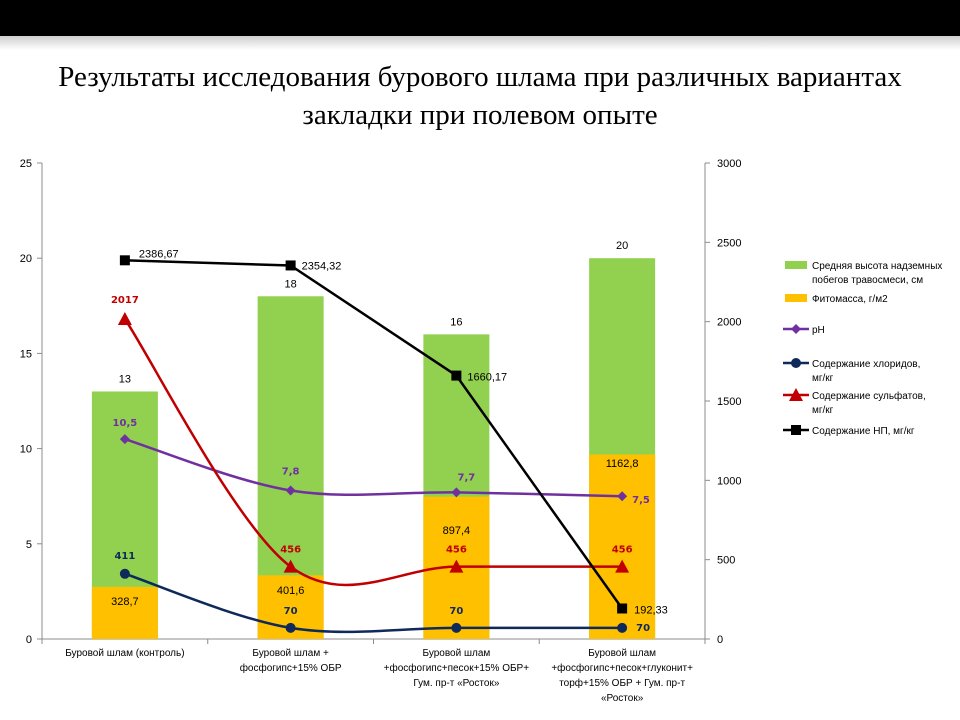 Image resolution: width=960 pixels, height=720 pixels. Describe the element at coordinates (729, 323) in the screenshot. I see `right-tick-label: 2000` at that location.